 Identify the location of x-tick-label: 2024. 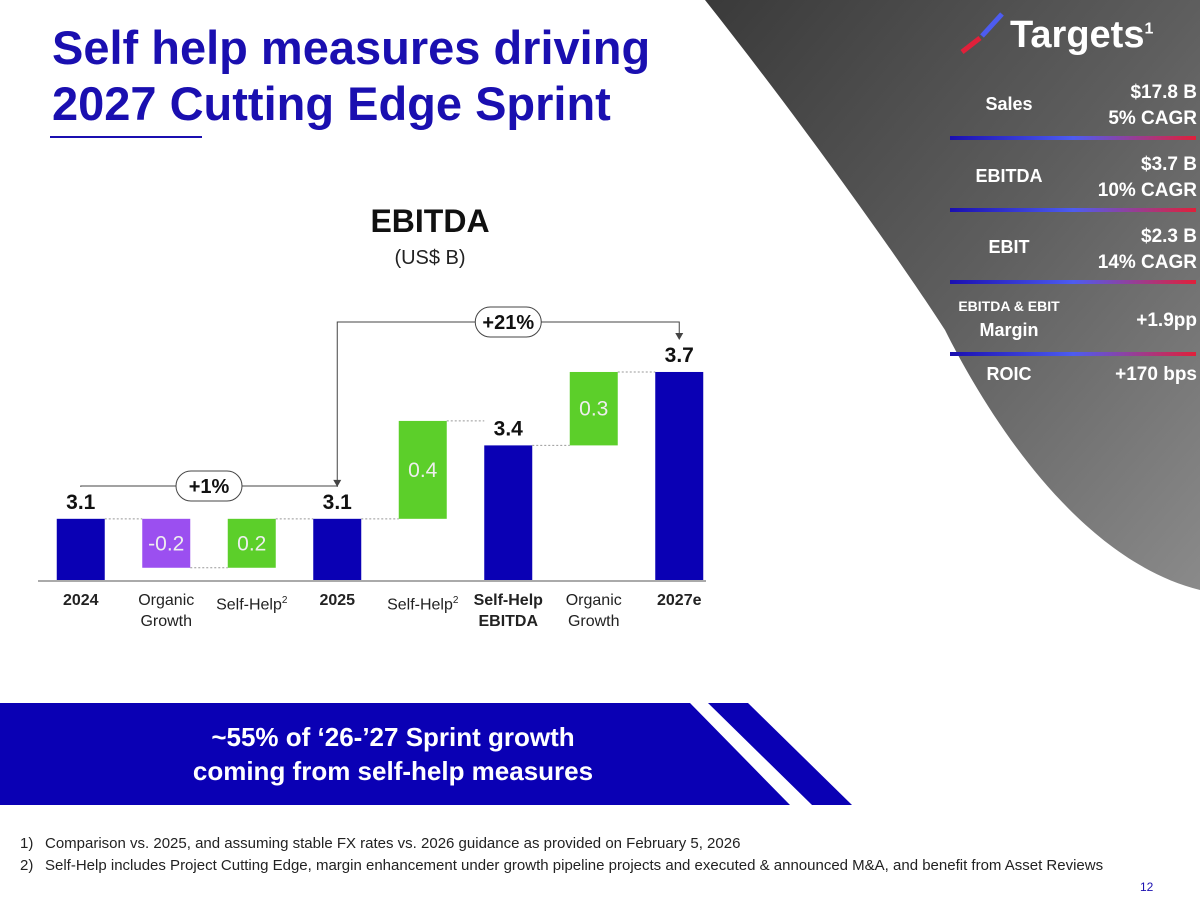
(81, 600).